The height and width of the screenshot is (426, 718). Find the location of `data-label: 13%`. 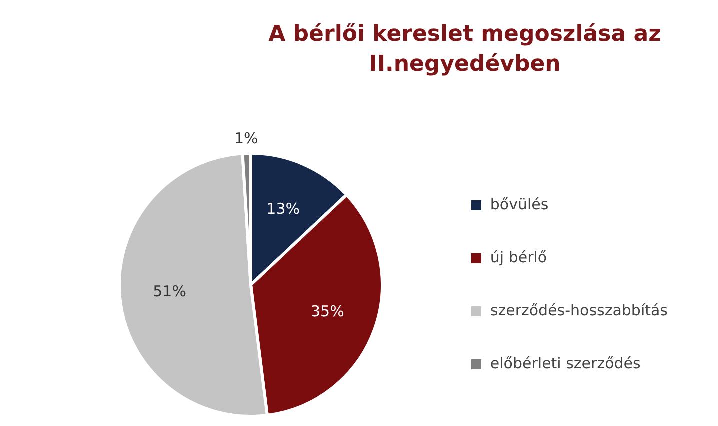

data-label: 13% is located at coordinates (283, 209).